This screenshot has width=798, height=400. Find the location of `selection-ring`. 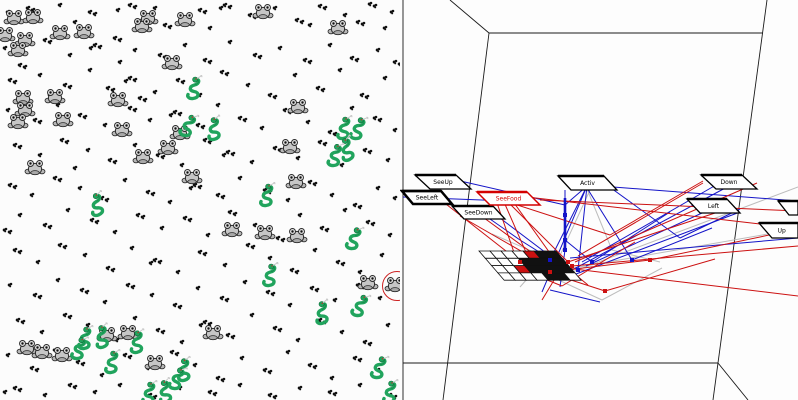

selection-ring is located at coordinates (391, 286).